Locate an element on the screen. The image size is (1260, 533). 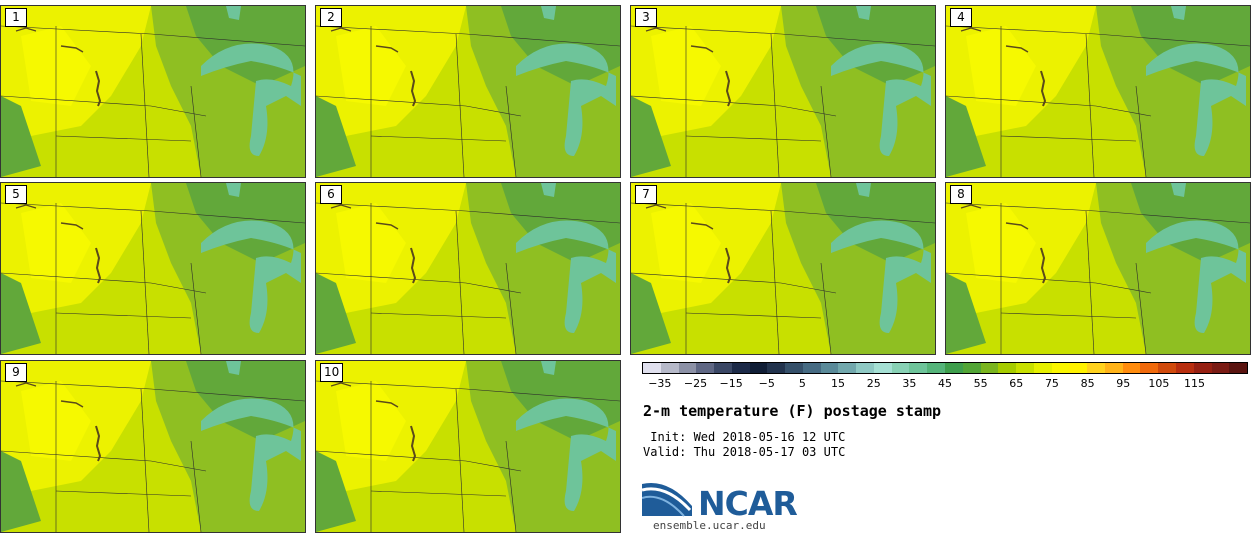
colorbar-tick: −25 is located at coordinates (695, 383).